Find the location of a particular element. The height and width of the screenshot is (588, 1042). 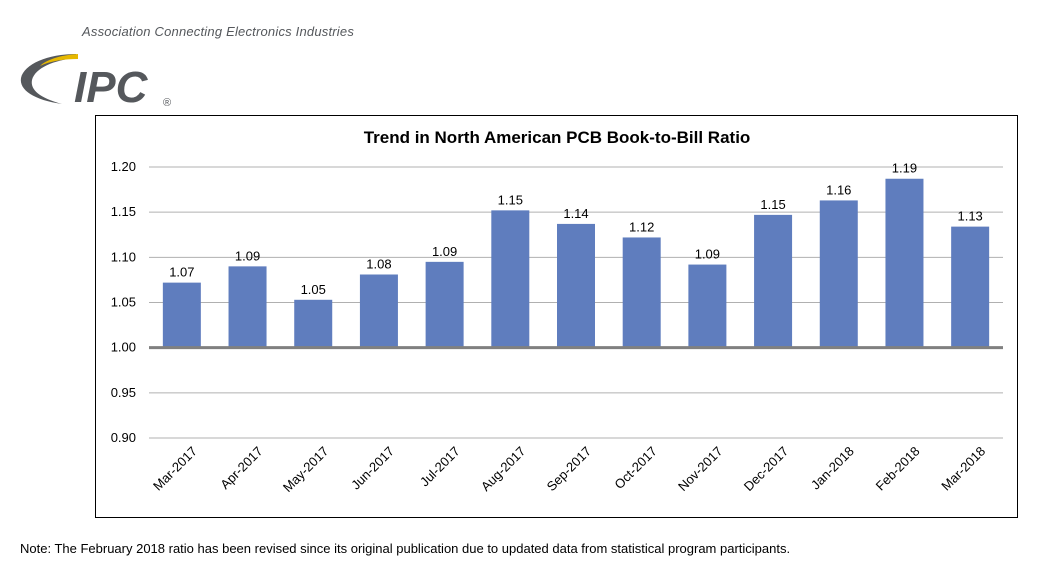

data-label: 1.14 is located at coordinates (575, 213).